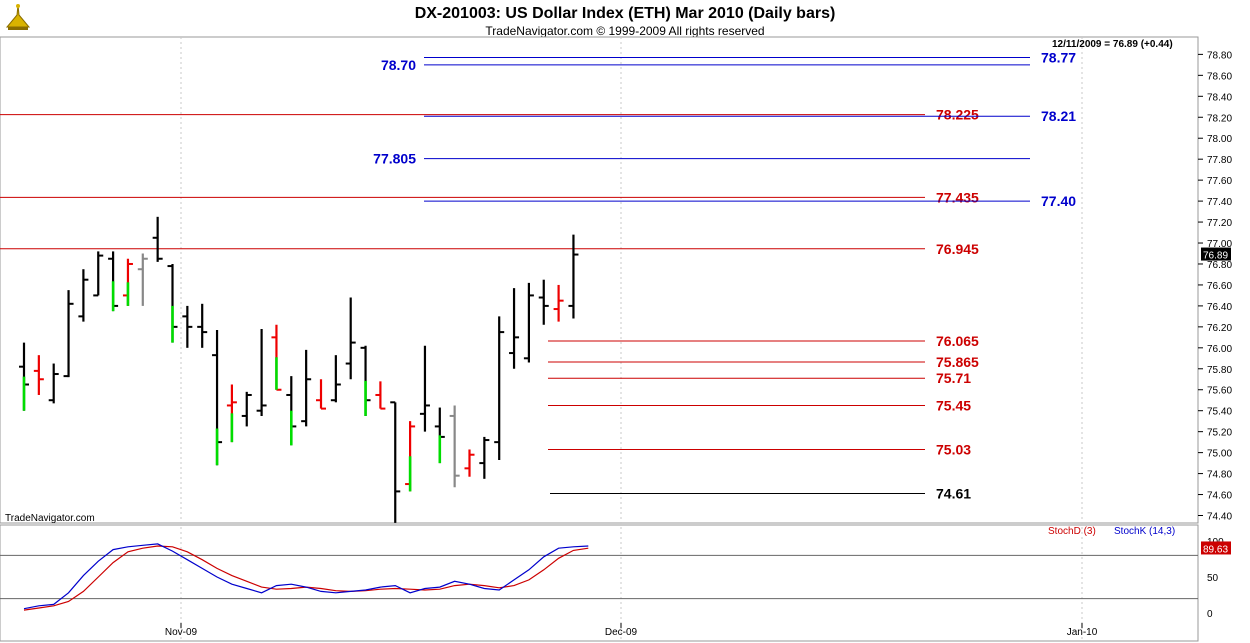 This screenshot has height=643, width=1250. I want to click on last-price-label: 76.89, so click(1215, 256).